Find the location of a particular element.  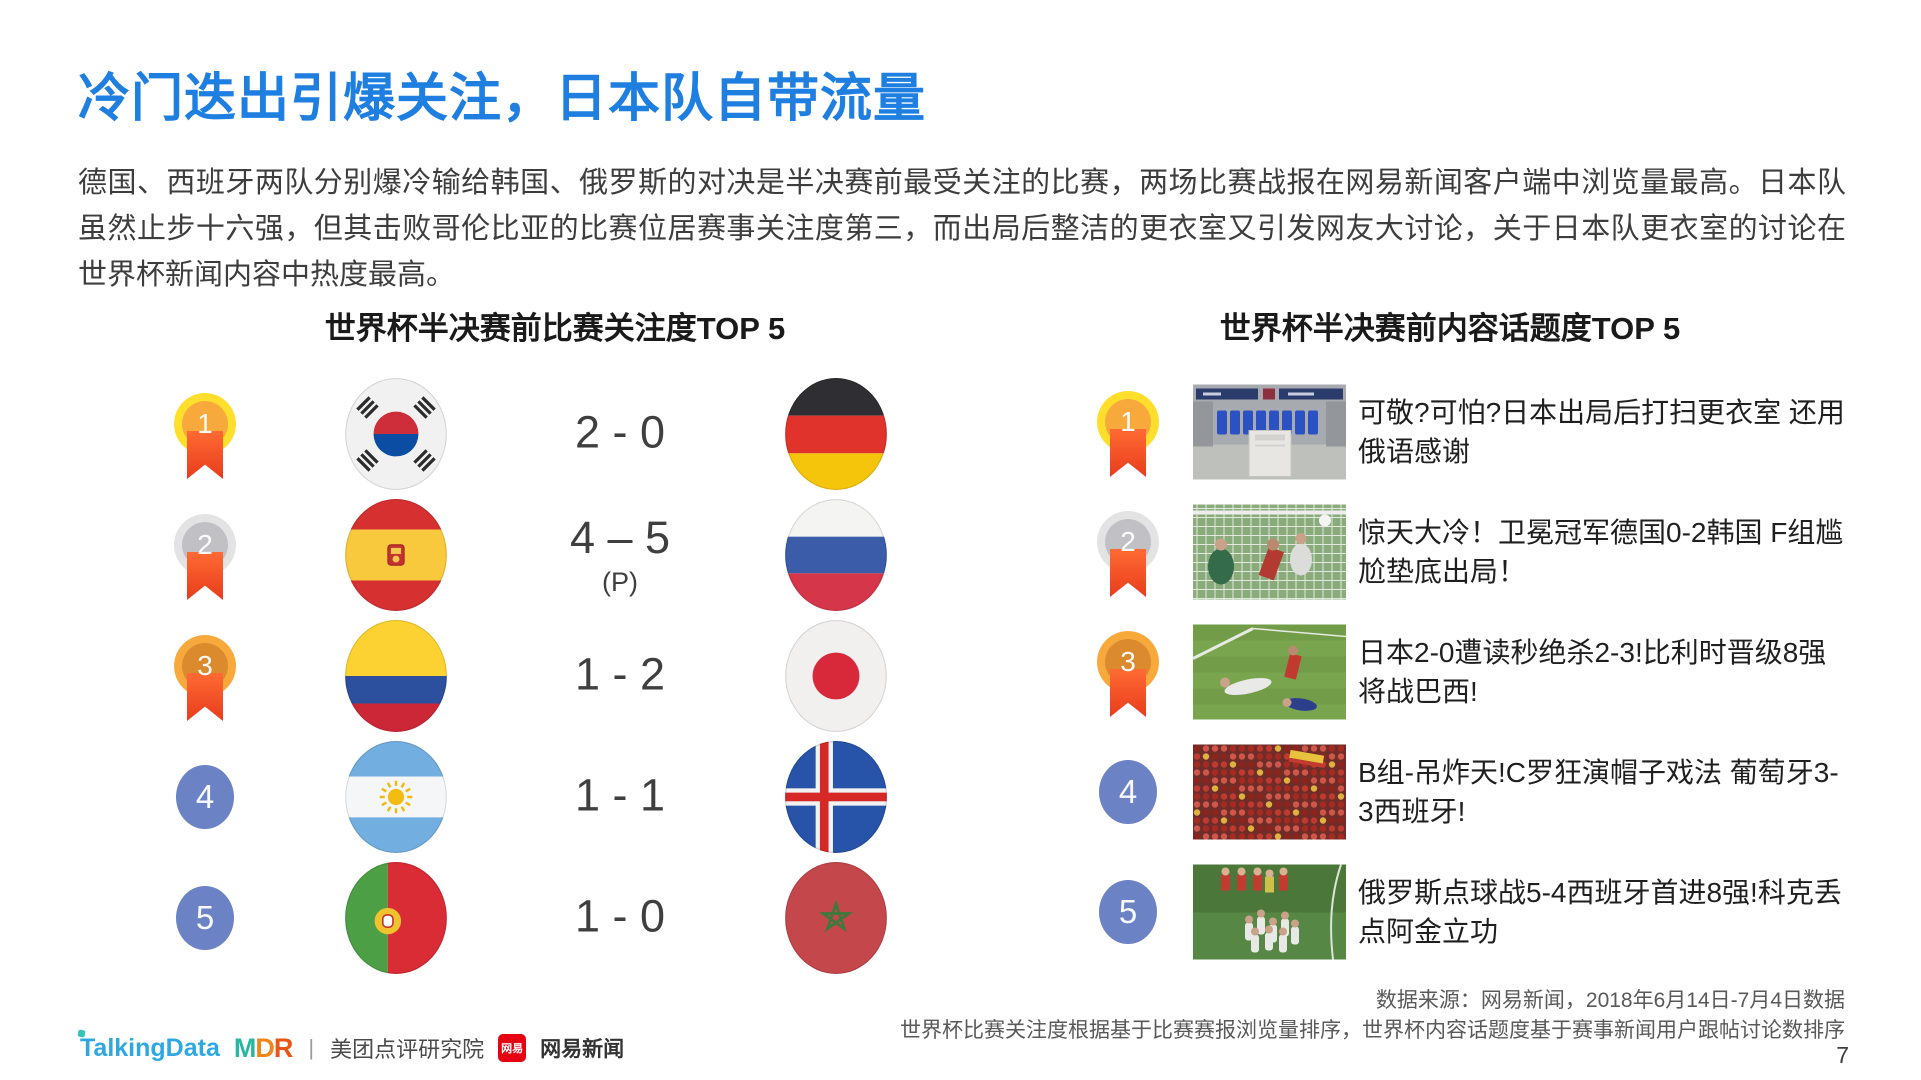

russia-flag-icon is located at coordinates (836, 555).